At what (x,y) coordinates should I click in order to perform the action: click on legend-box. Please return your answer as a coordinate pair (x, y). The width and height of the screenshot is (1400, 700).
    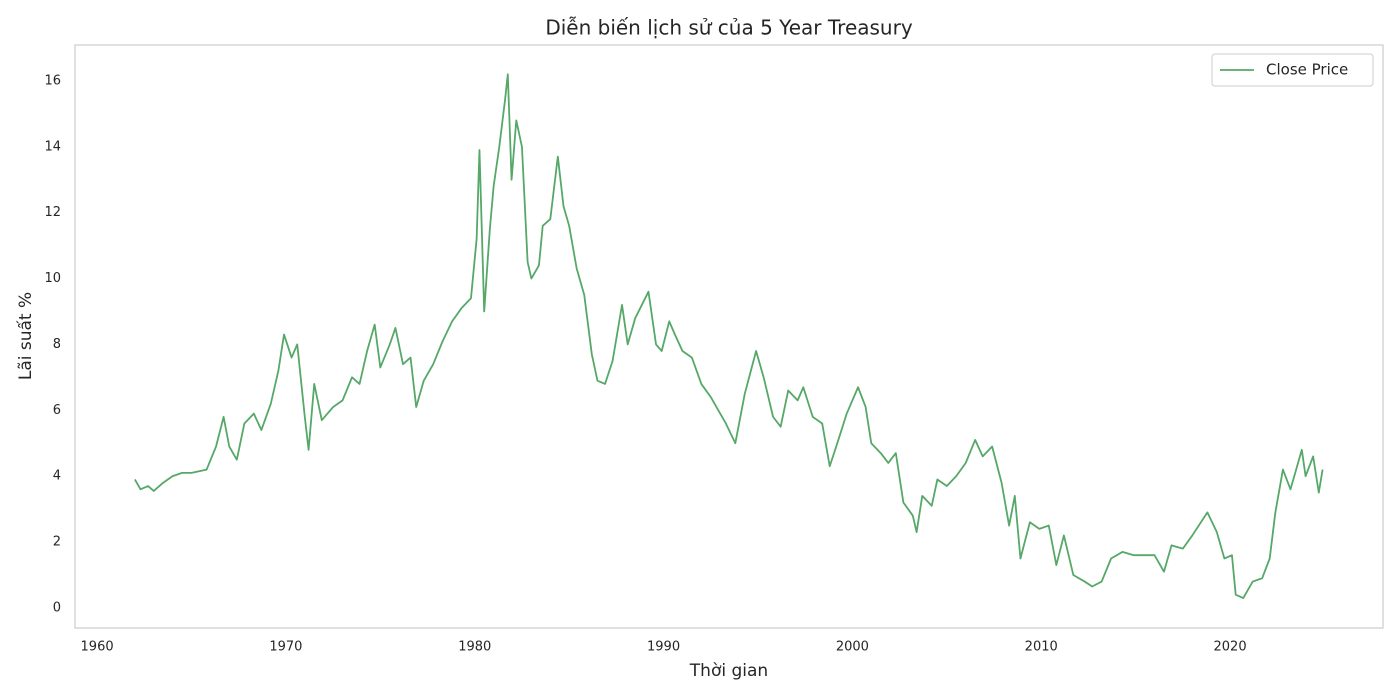
    Looking at the image, I should click on (1292, 70).